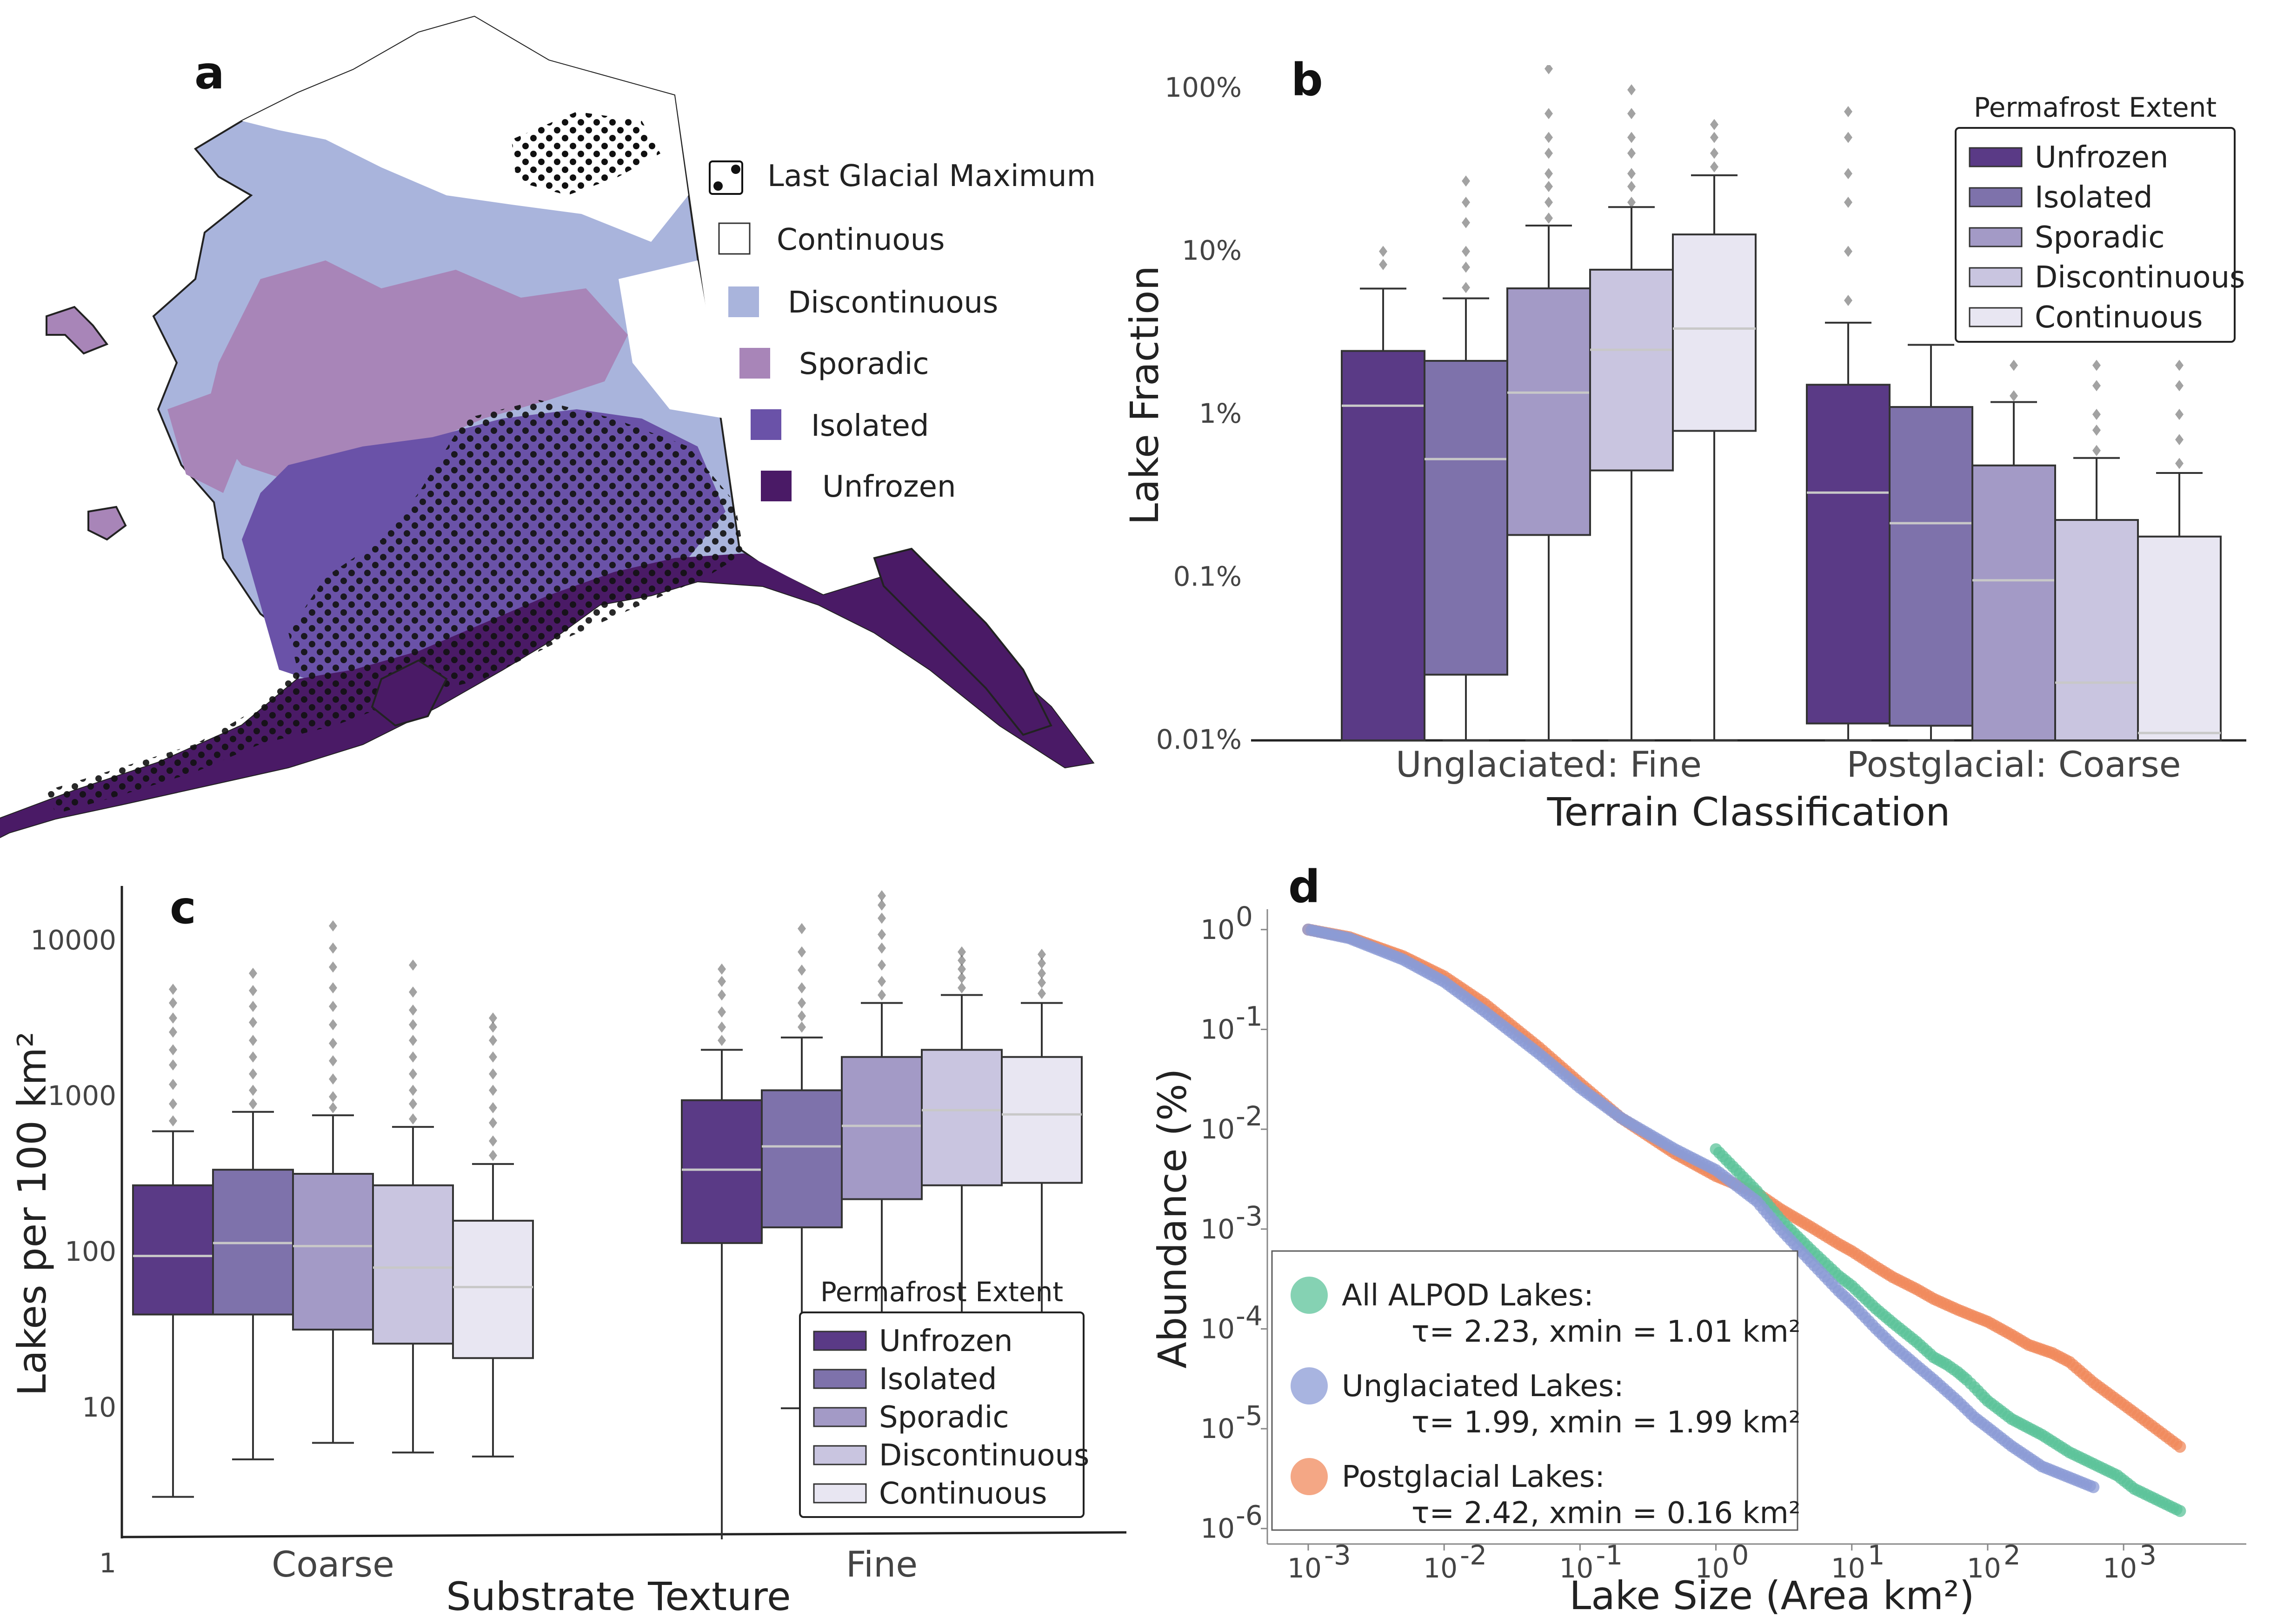 This screenshot has height=1624, width=2277. What do you see at coordinates (1772, 1595) in the screenshot?
I see `panel-d-x-axis-title: Lake Size (Area km²)` at bounding box center [1772, 1595].